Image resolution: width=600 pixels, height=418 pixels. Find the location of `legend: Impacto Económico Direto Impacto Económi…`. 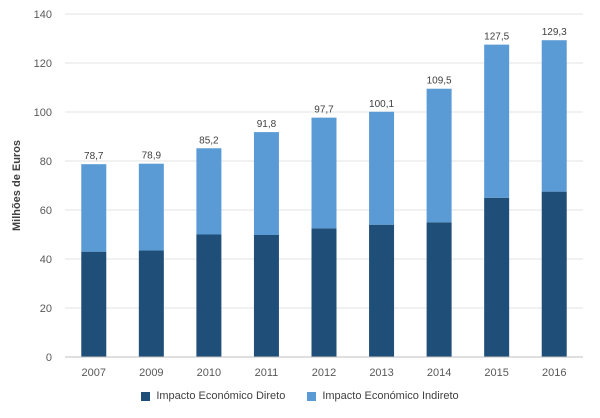

legend: Impacto Económico Direto Impacto Económi… is located at coordinates (300, 396).